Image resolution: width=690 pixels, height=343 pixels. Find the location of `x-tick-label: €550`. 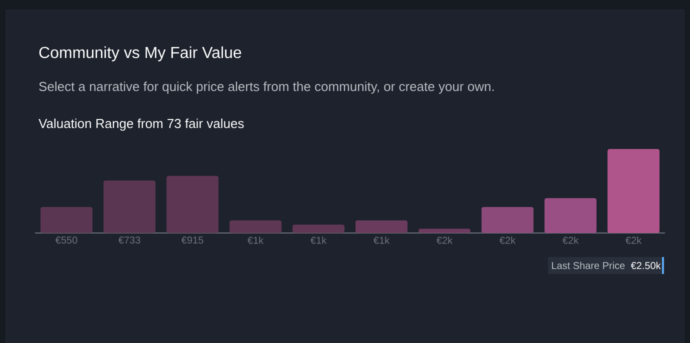

x-tick-label: €550 is located at coordinates (66, 240).